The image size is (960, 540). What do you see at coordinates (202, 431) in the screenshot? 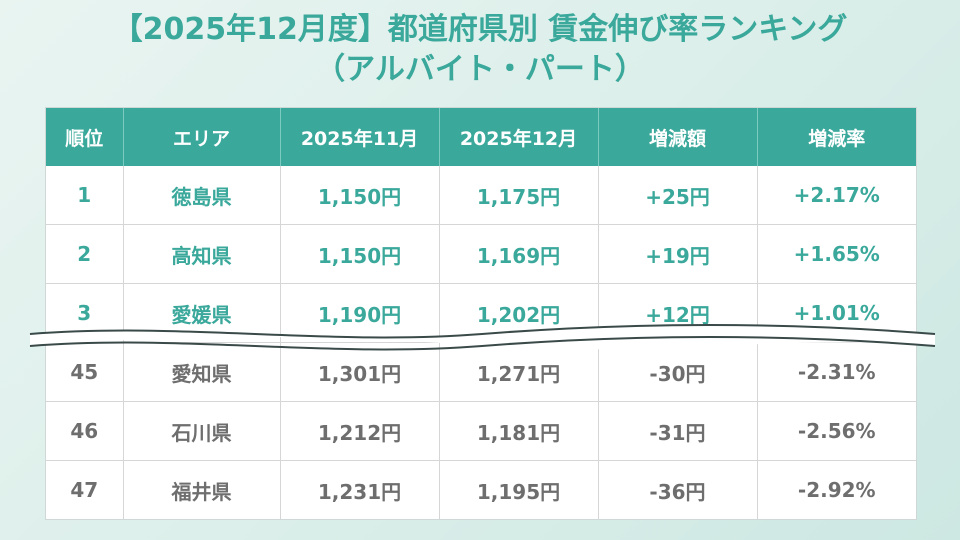
I see `cell-area: 石川県` at bounding box center [202, 431].